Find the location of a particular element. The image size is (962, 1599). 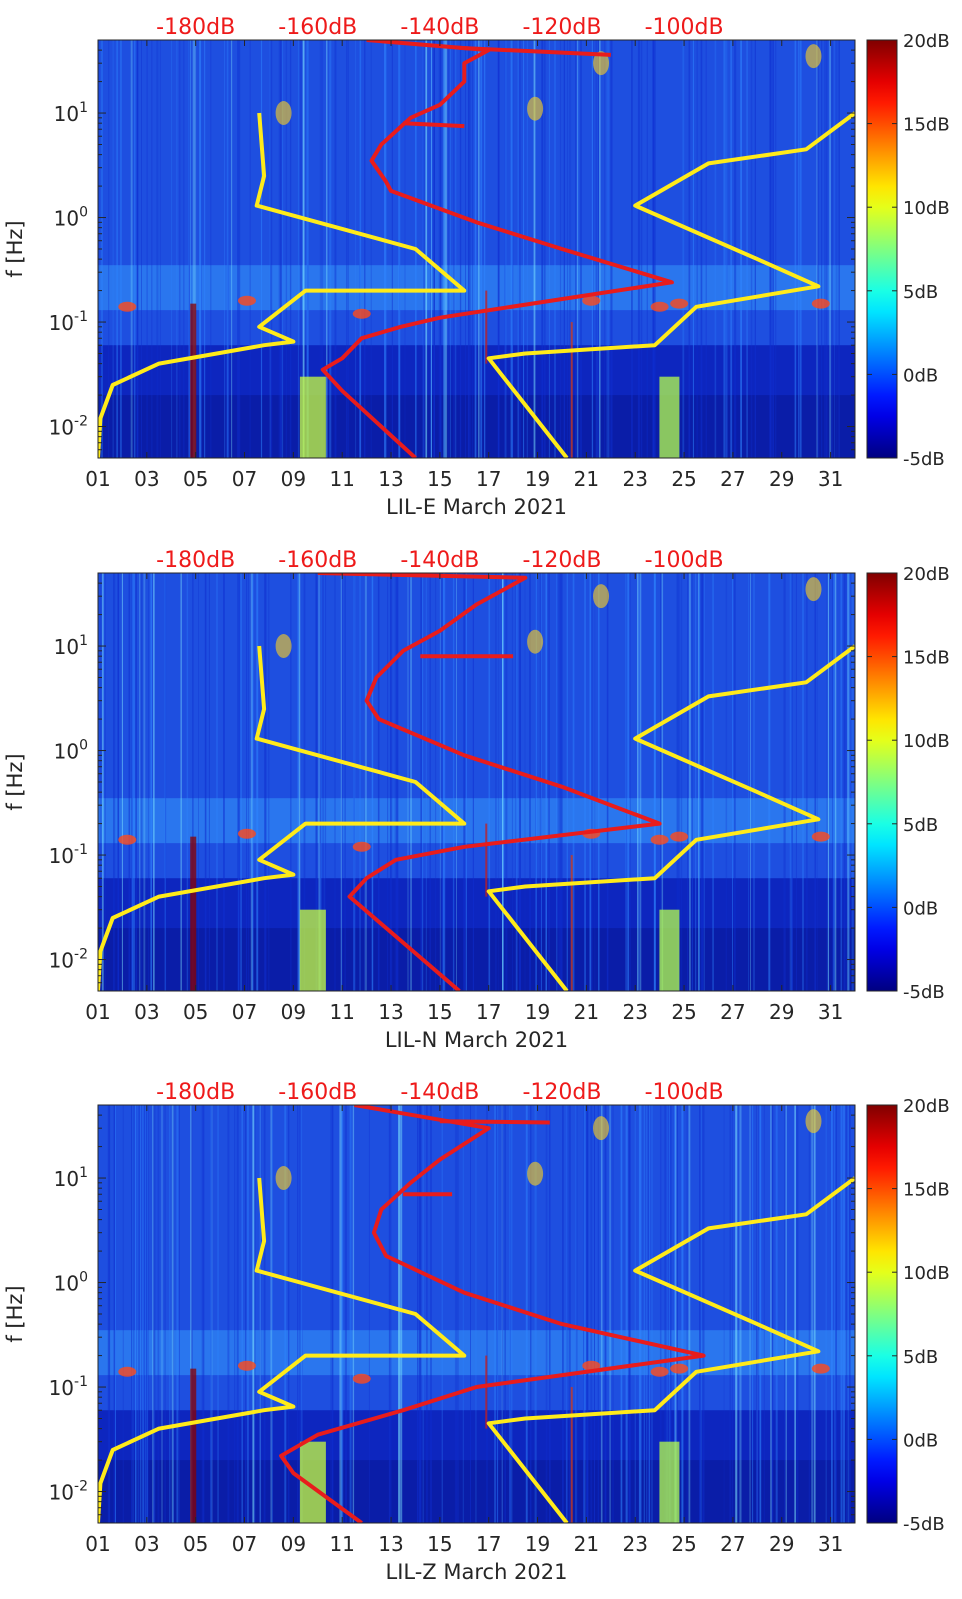

x-axis-label: LIL-N March 2021 is located at coordinates (476, 1040).